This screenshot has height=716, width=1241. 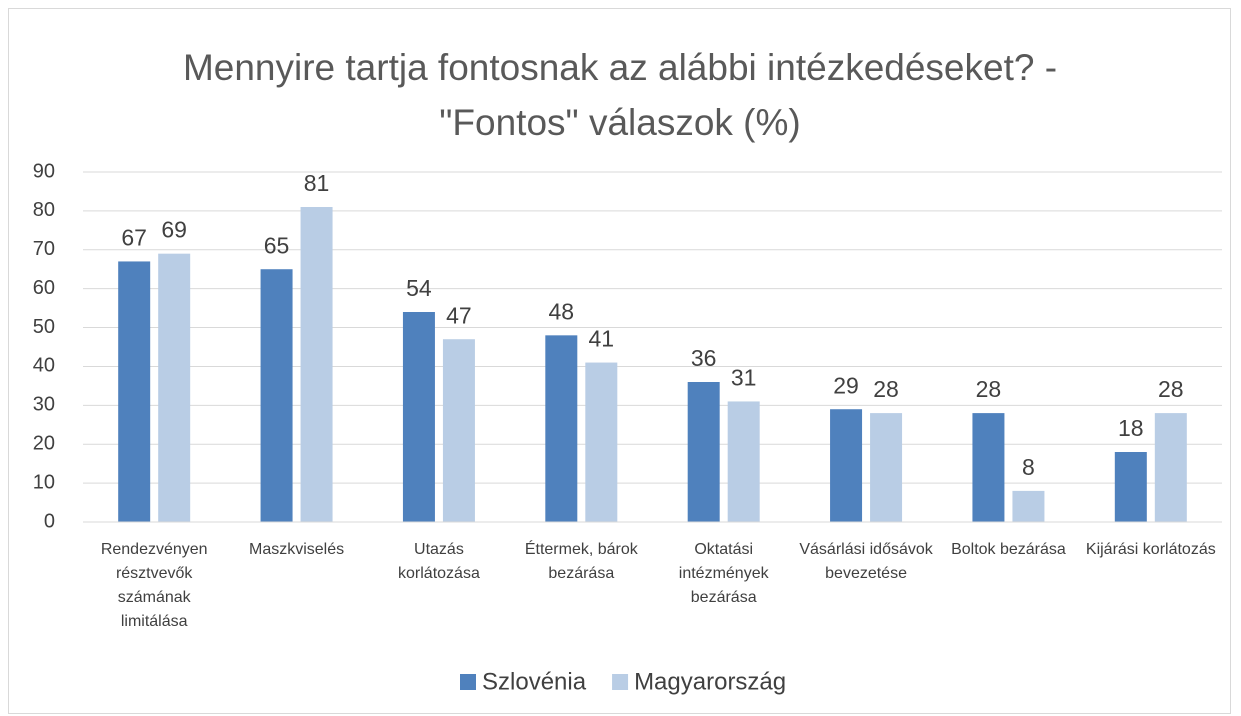 I want to click on legend-label: Szlovénia, so click(x=534, y=681).